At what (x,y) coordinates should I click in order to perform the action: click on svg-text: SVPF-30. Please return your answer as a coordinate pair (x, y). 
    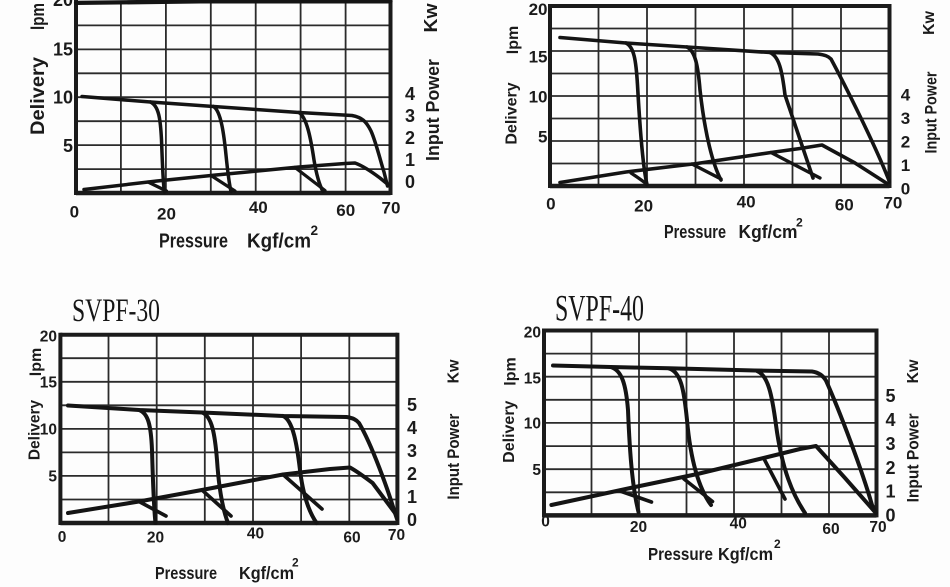
    Looking at the image, I should click on (116, 311).